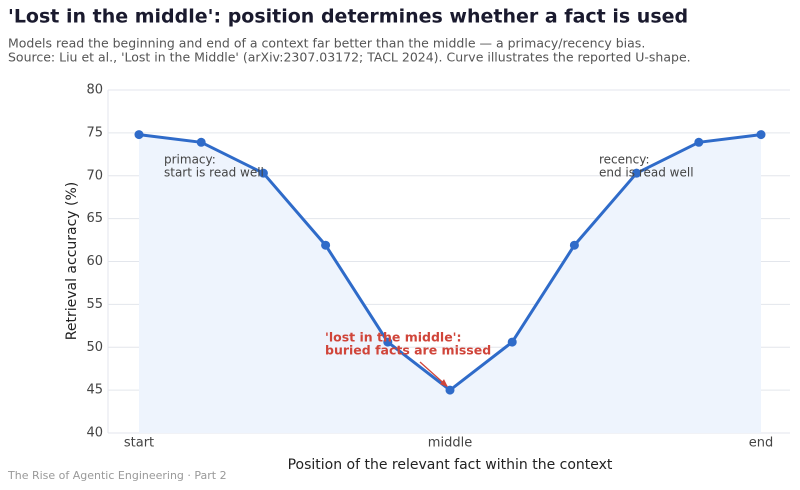 This screenshot has width=800, height=490. I want to click on annotation: buried facts are missed, so click(408, 350).